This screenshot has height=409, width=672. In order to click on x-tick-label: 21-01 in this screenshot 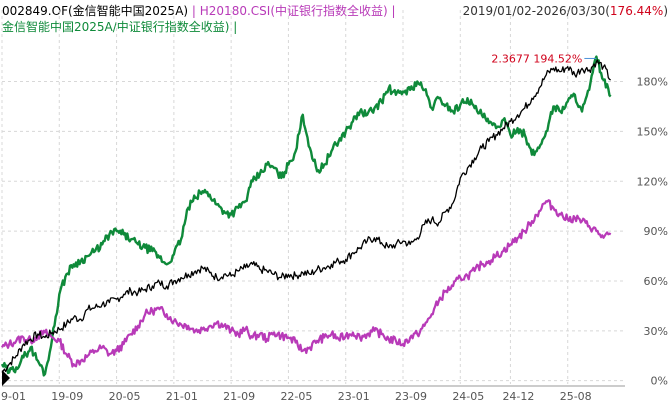, I will do `click(182, 396)`.